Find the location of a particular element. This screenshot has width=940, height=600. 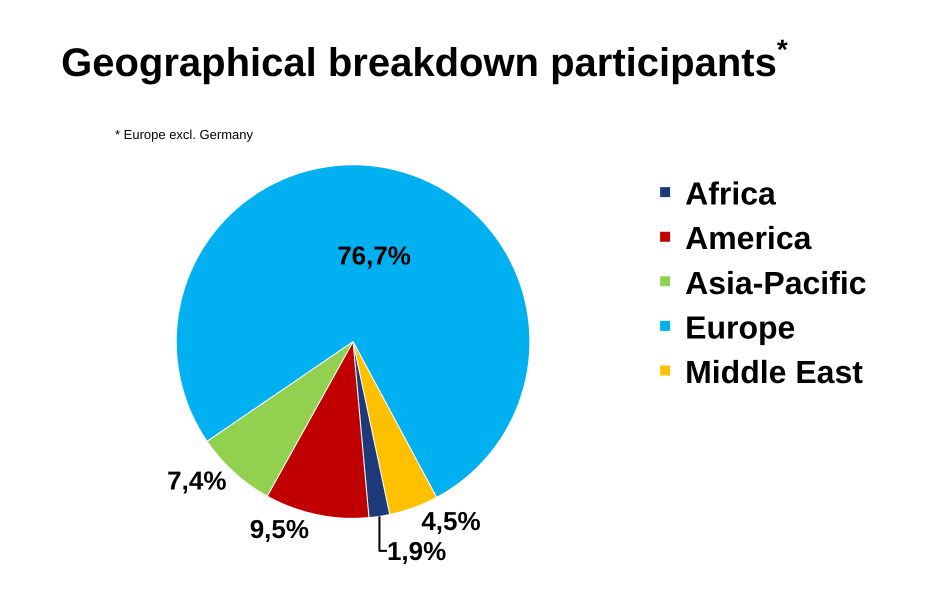

legend-label: Europe is located at coordinates (740, 327).